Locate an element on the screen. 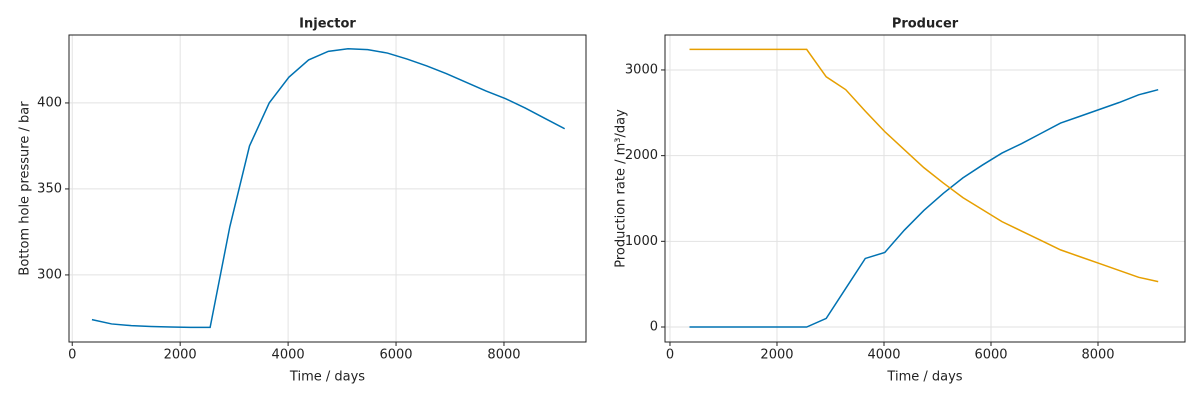 This screenshot has width=1200, height=400. y-tick-label: 2000 is located at coordinates (641, 155).